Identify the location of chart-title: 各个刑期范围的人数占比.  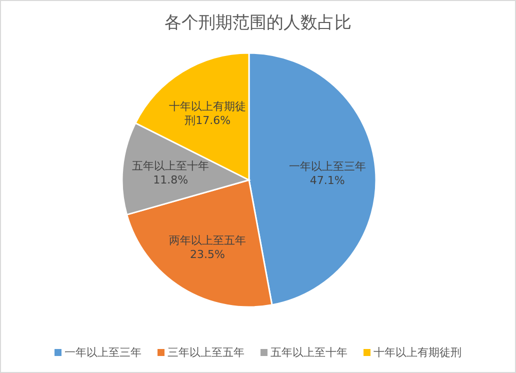
(258, 23).